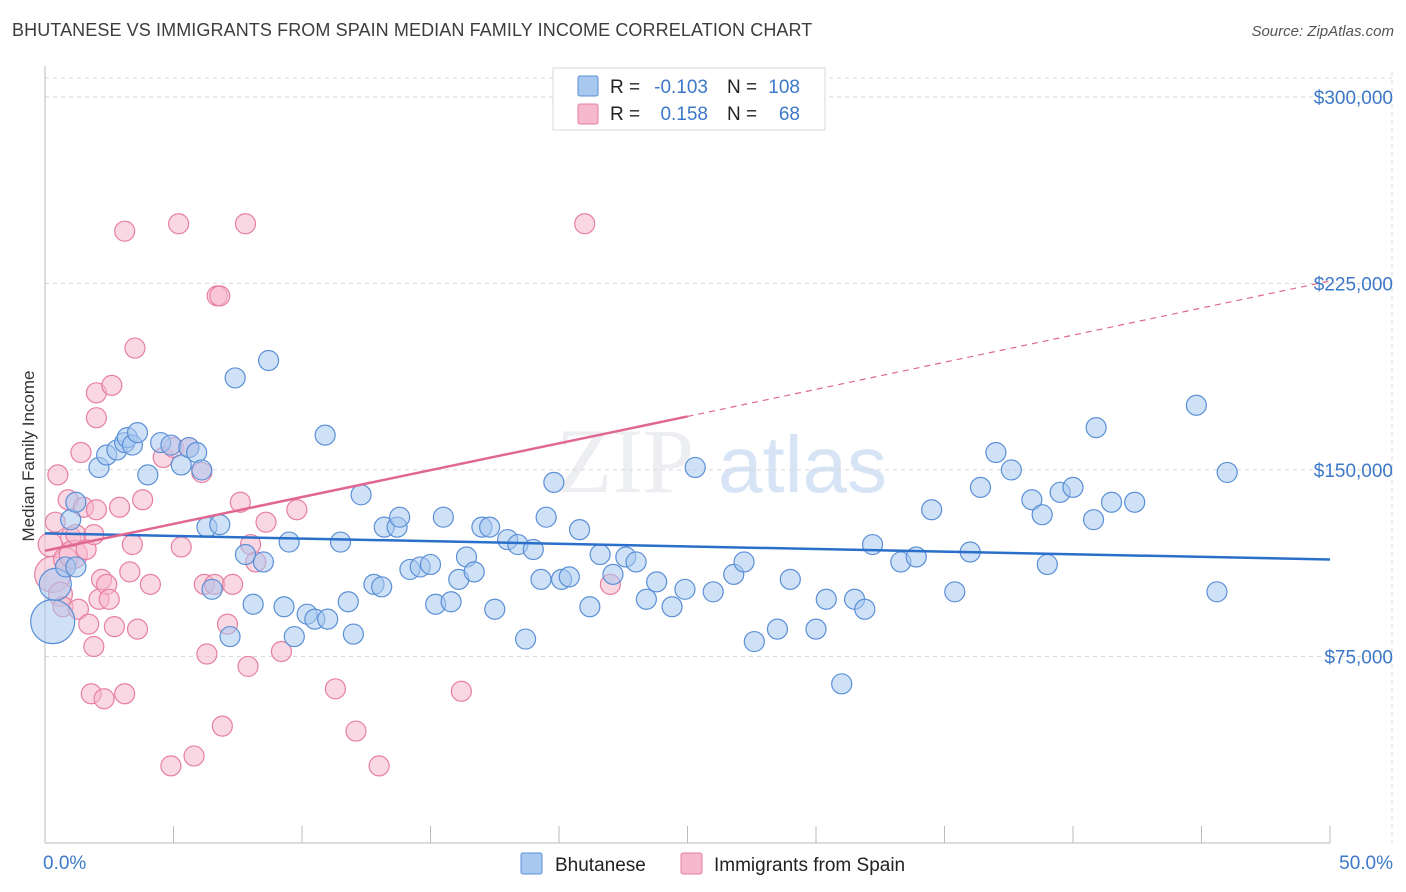  I want to click on legend-bottom-swatch-blue, so click(531, 863).